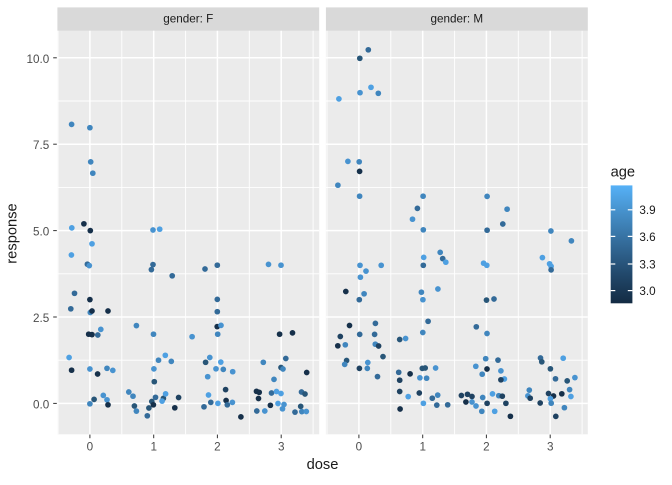 The image size is (672, 485). Describe the element at coordinates (38, 59) in the screenshot. I see `svg-text: 10.0` at that location.